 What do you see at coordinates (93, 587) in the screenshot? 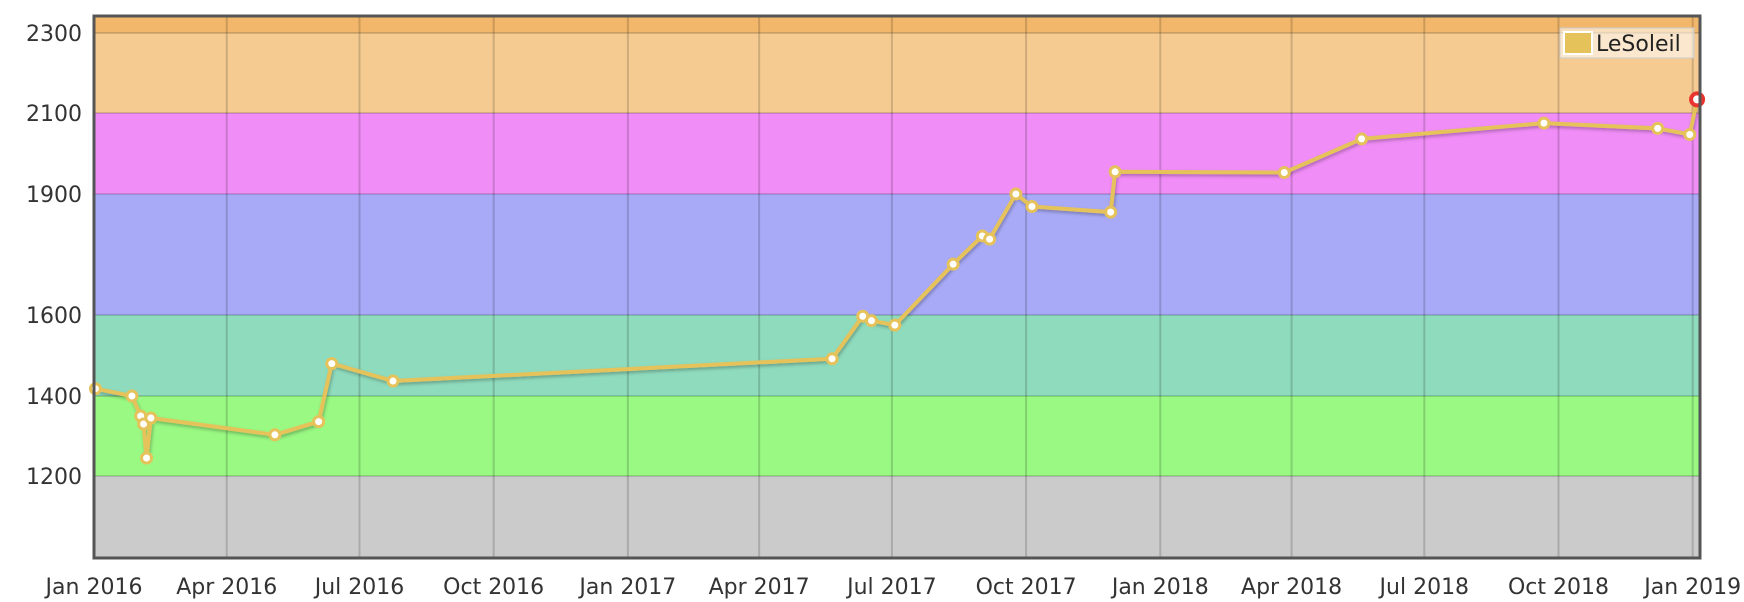
I see `x-tick-label: Jan 2016` at bounding box center [93, 587].